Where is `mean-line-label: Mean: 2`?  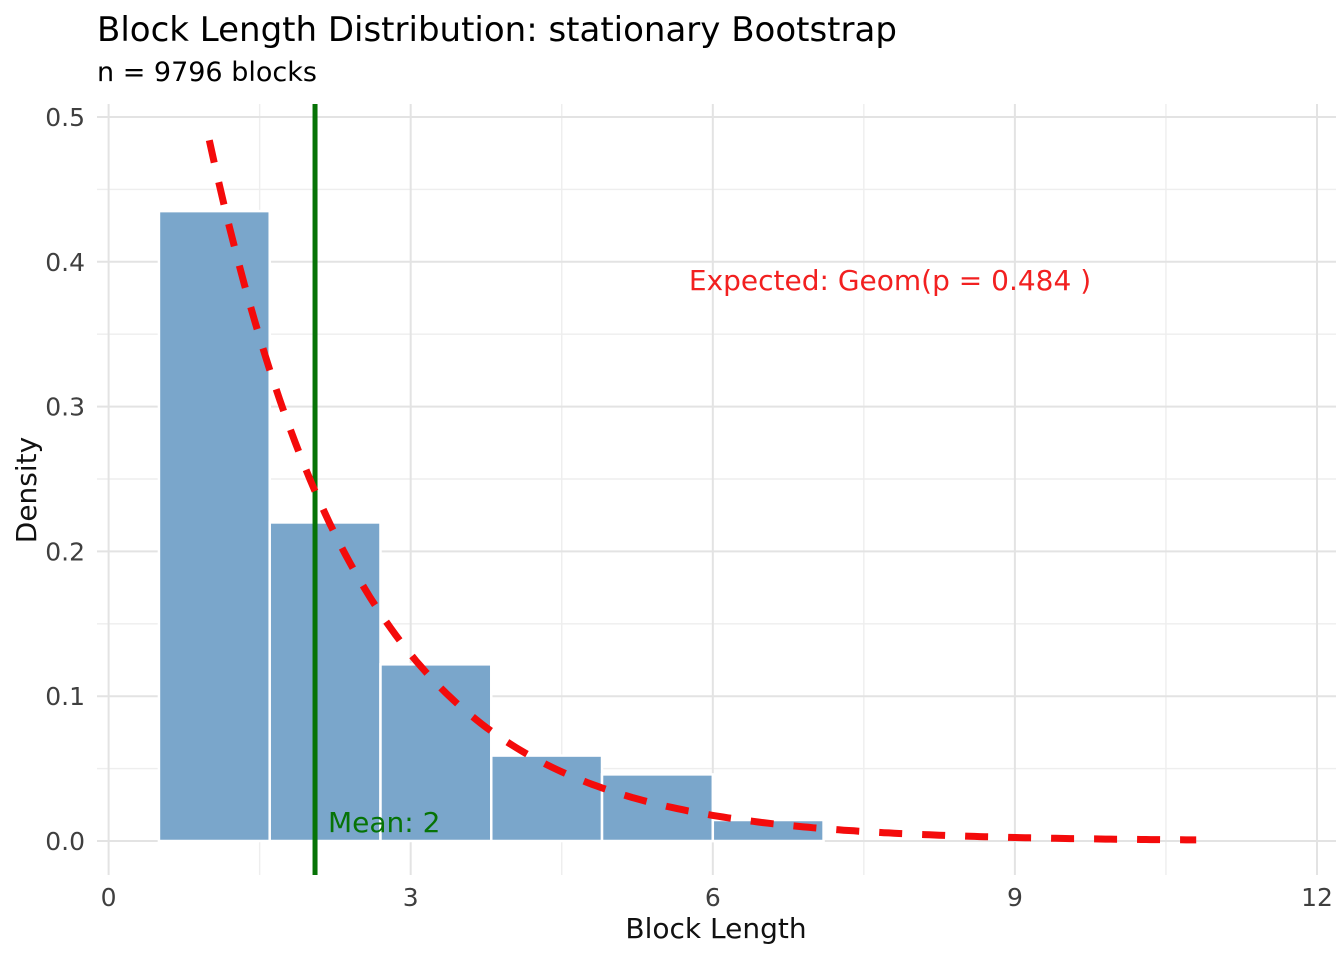
mean-line-label: Mean: 2 is located at coordinates (384, 822).